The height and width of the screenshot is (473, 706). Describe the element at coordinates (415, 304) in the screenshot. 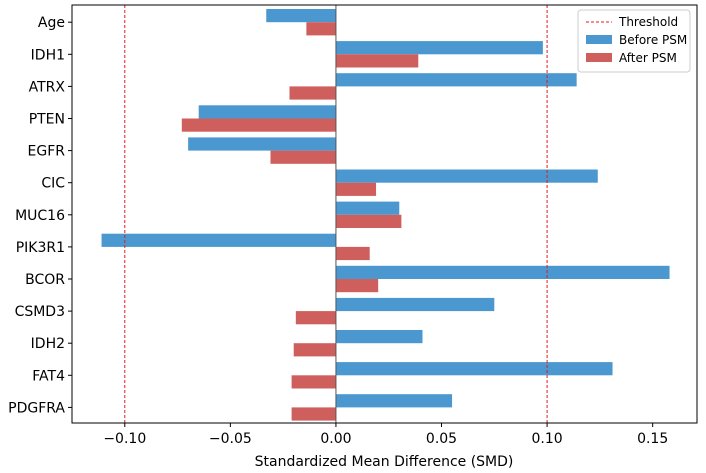

I see `bar-csmd3-before-psm` at that location.